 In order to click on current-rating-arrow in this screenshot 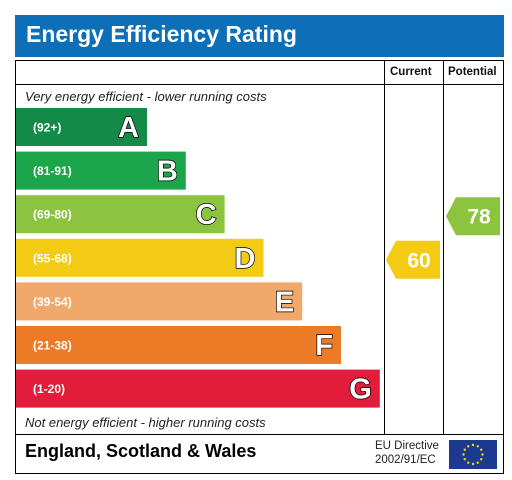, I will do `click(413, 259)`.